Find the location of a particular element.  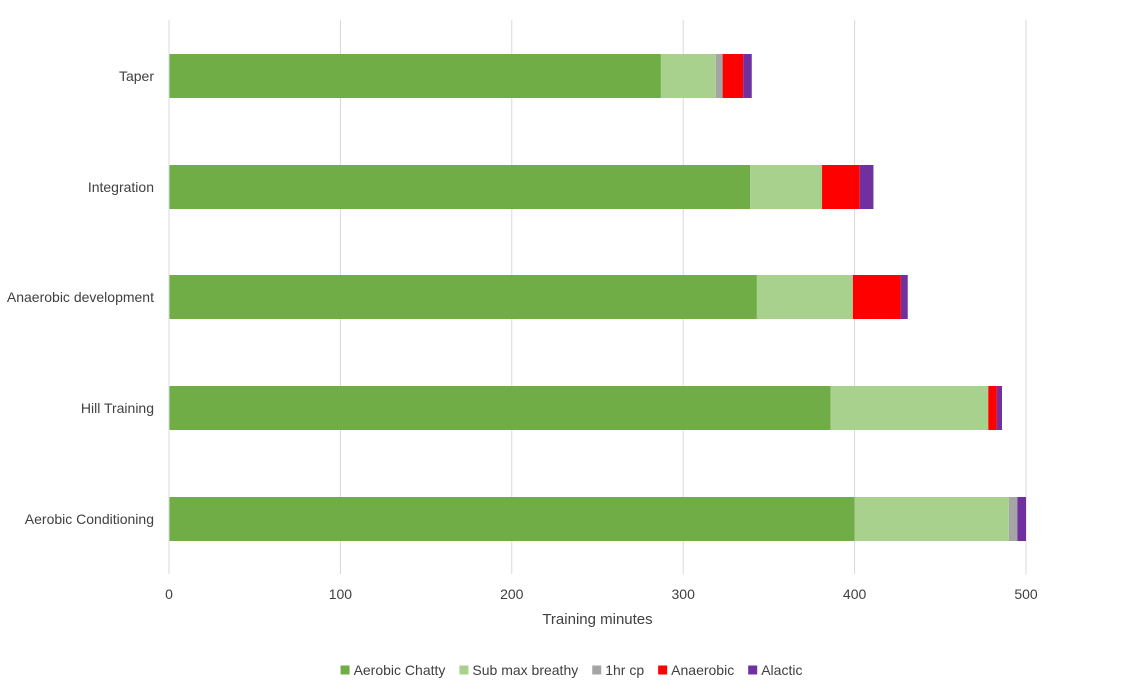

bar-integration-anaerobic is located at coordinates (841, 187).